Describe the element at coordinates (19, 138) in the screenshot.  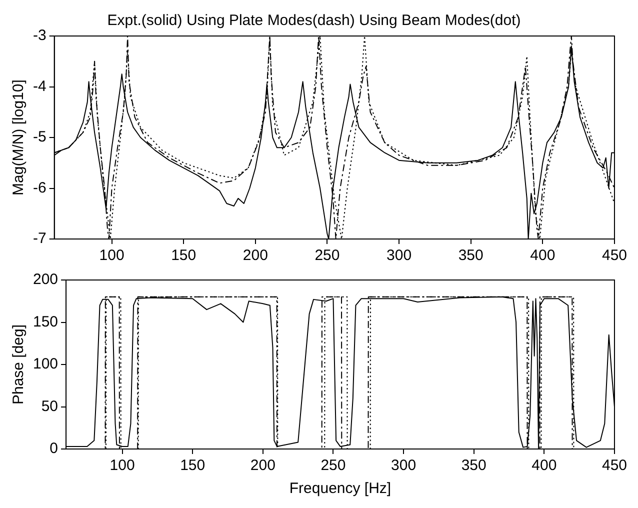
I see `y-axis-title: Mag(M/N) [log10]` at that location.